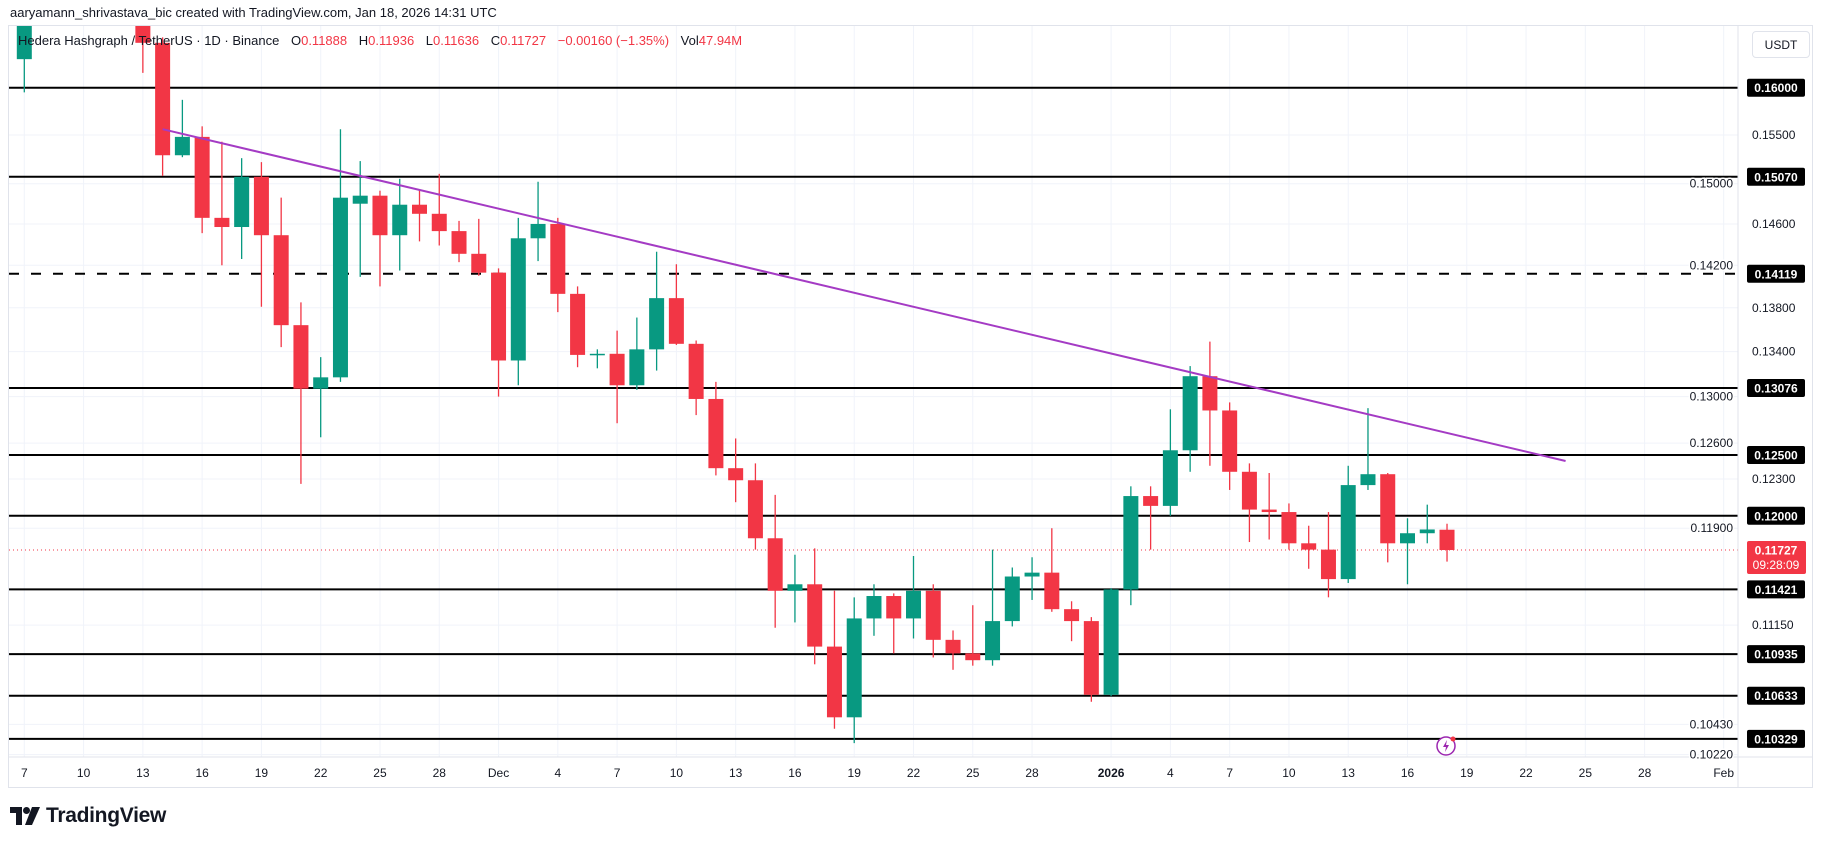 Image resolution: width=1825 pixels, height=847 pixels. Describe the element at coordinates (498, 773) in the screenshot. I see `time-tick-label: Dec` at that location.